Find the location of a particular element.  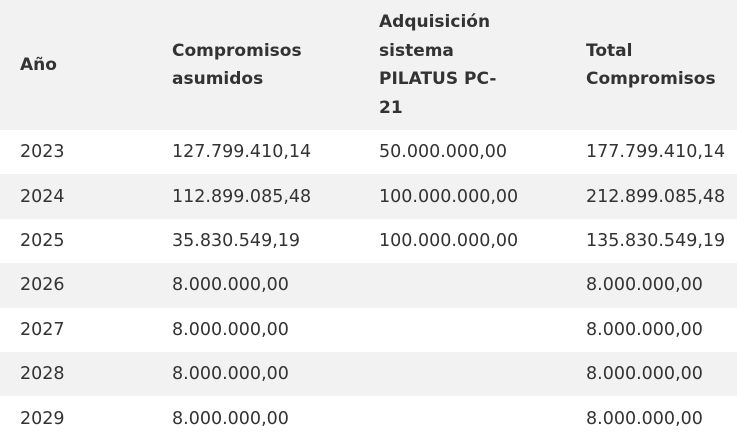

cell-year: 2023 is located at coordinates (76, 152).